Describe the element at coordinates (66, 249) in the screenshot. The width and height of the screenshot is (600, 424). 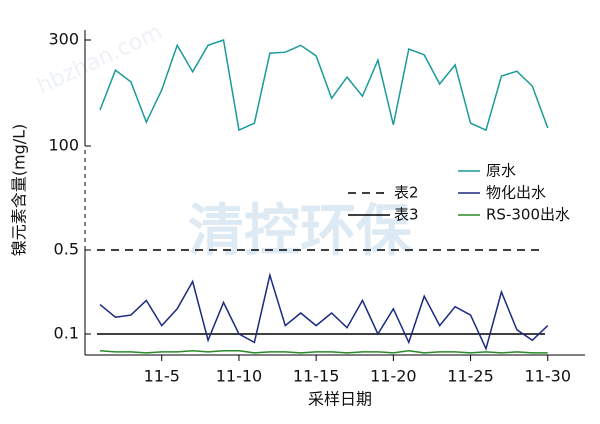
I see `y-tick-label: 0.5` at that location.